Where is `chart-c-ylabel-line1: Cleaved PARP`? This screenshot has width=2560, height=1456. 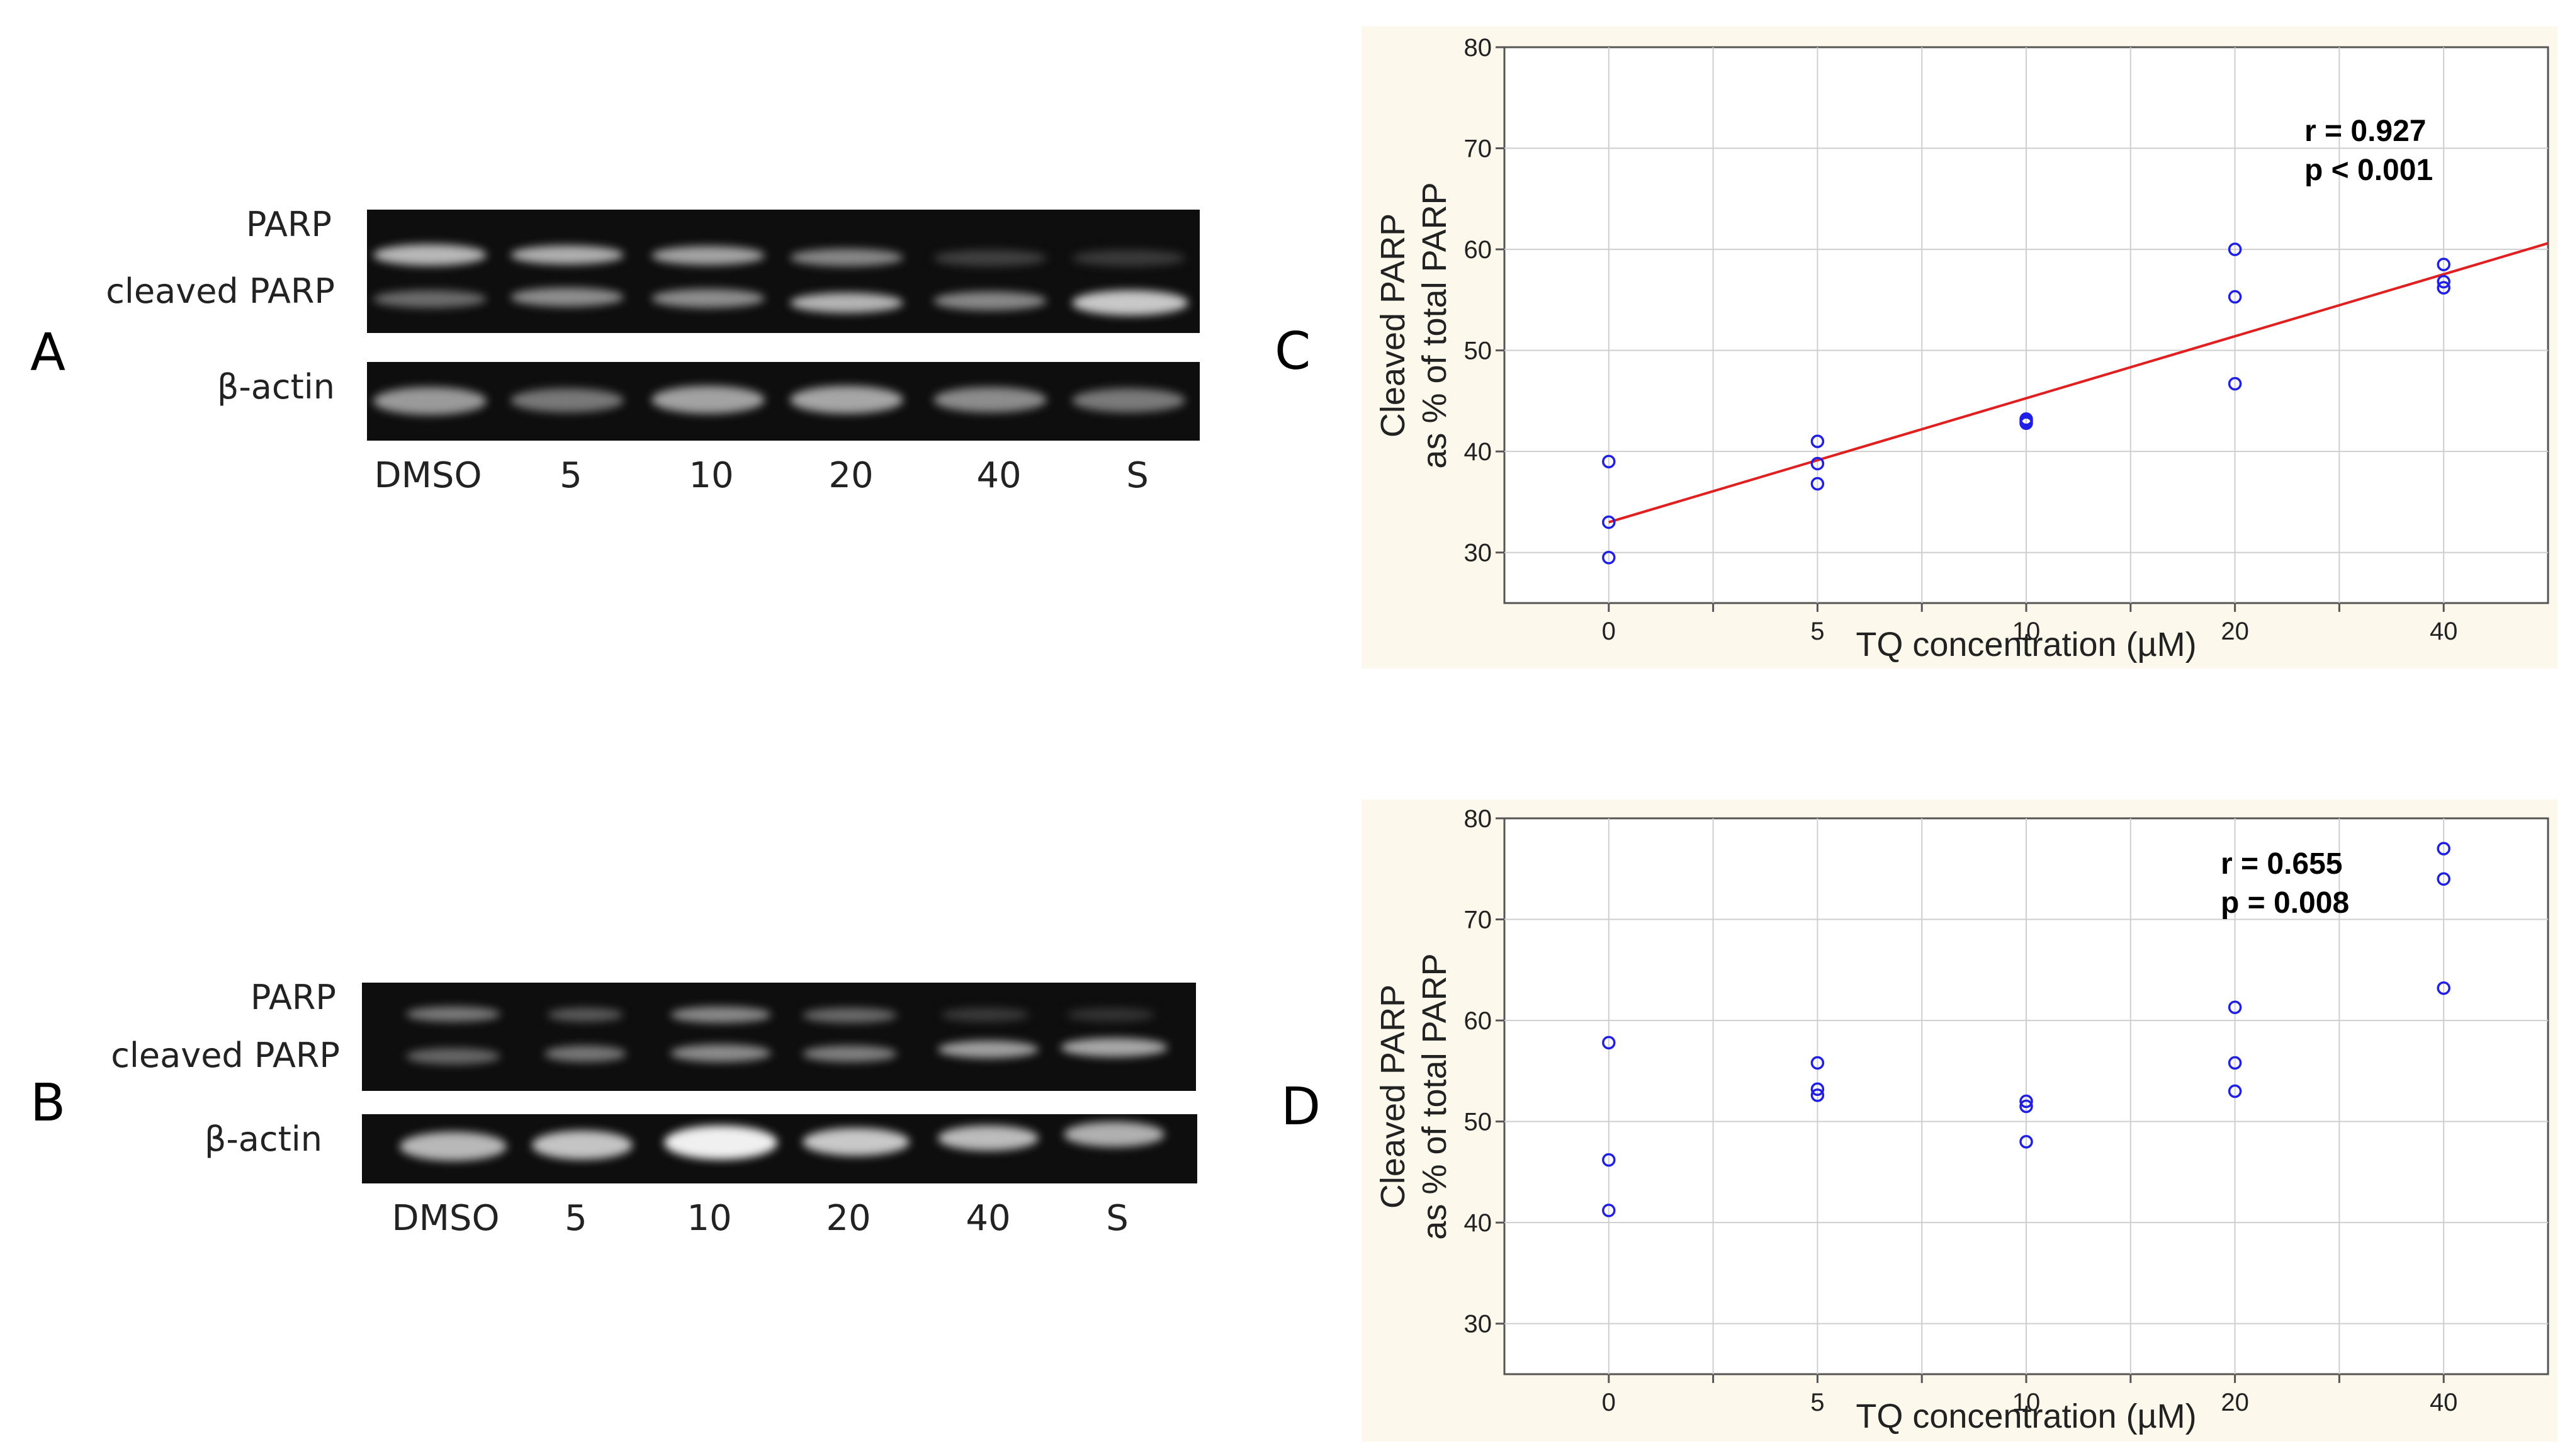
chart-c-ylabel-line1: Cleaved PARP is located at coordinates (1393, 325).